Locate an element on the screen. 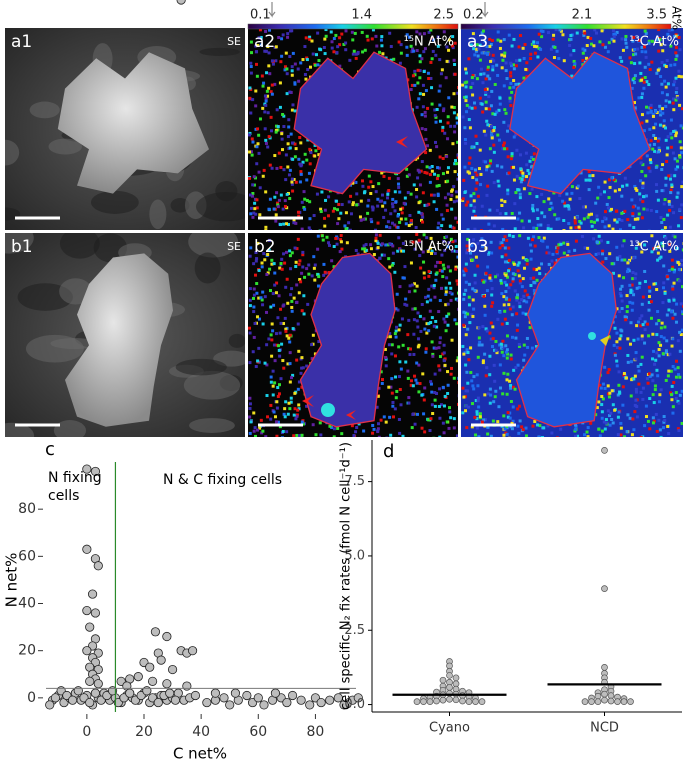 The image size is (685, 769). panel-tag: ¹³C At% is located at coordinates (654, 42).